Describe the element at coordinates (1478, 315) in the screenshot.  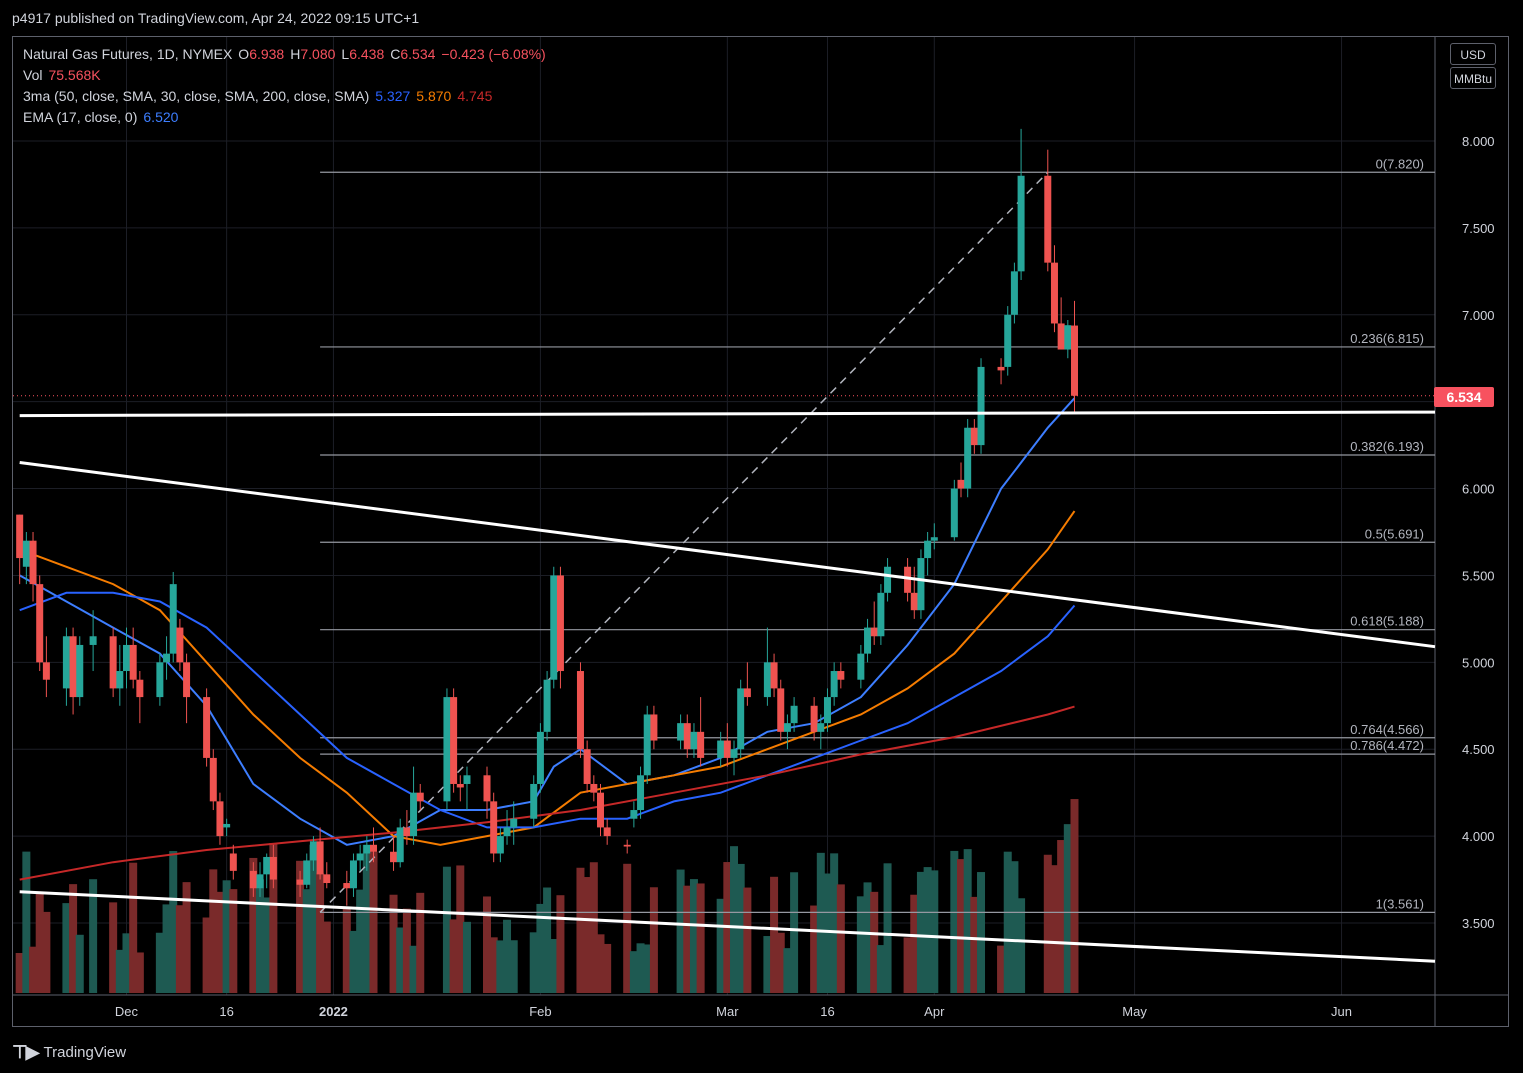
I see `y-tick-label: 7.000` at that location.